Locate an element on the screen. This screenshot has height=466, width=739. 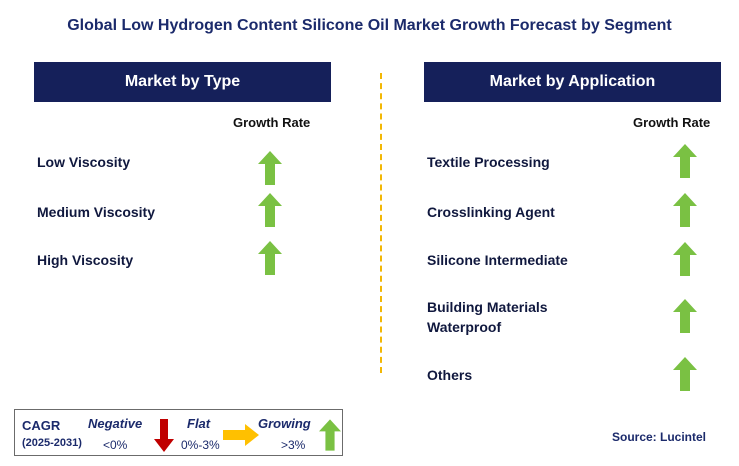
application-item-textile-processing: Textile Processing is located at coordinates (488, 162).